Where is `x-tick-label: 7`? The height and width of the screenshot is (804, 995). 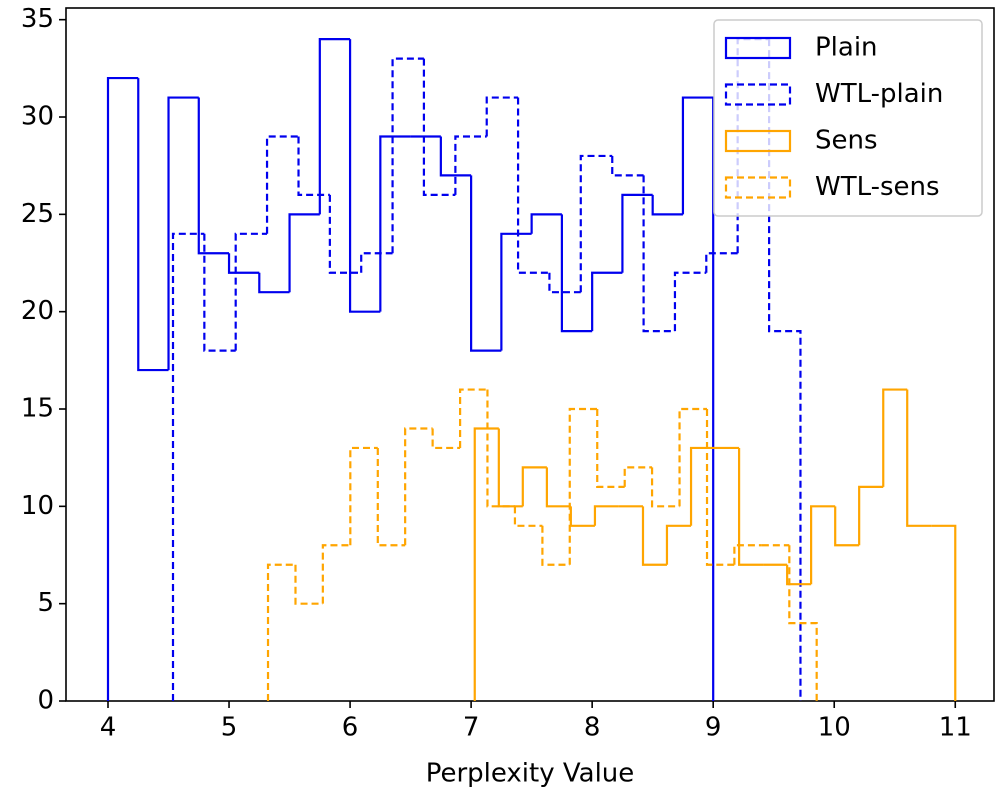 x-tick-label: 7 is located at coordinates (471, 728).